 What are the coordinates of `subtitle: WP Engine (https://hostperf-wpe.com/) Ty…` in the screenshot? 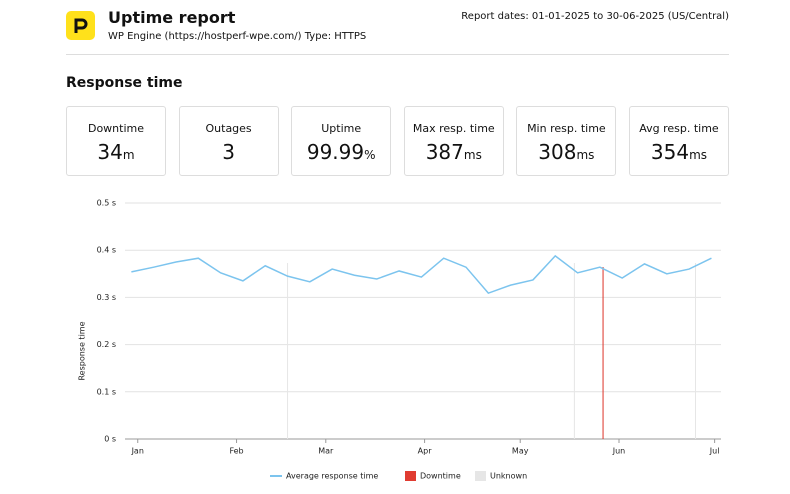 It's located at (237, 36).